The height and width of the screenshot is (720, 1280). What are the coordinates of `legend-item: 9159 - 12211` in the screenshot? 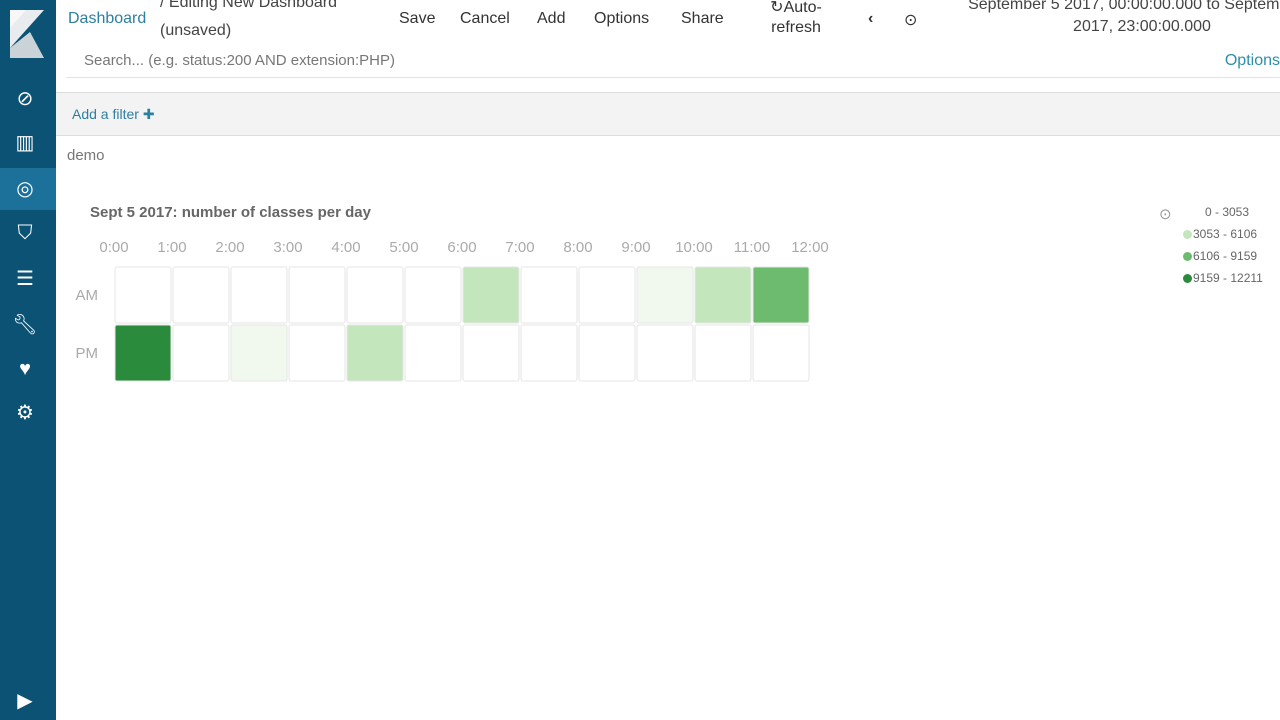 It's located at (1223, 278).